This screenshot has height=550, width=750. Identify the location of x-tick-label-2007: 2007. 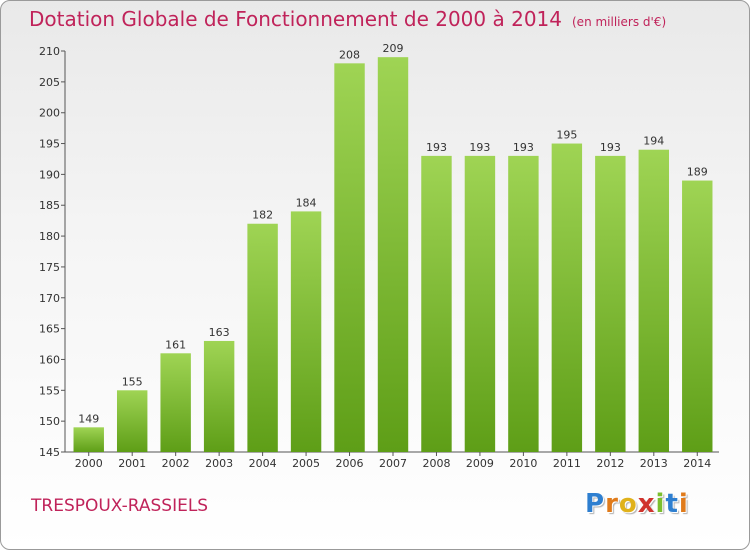
(393, 463).